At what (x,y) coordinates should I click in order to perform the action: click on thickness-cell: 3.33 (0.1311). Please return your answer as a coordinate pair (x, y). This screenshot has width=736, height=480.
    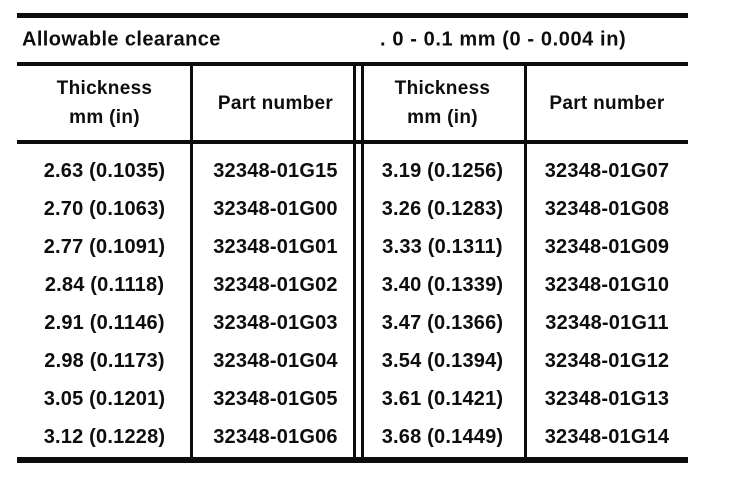
    Looking at the image, I should click on (442, 246).